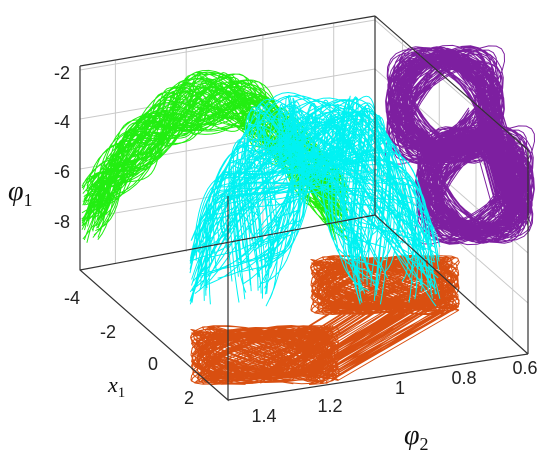 This screenshot has height=456, width=550. I want to click on attractor-purple-projection, so click(460, 145).